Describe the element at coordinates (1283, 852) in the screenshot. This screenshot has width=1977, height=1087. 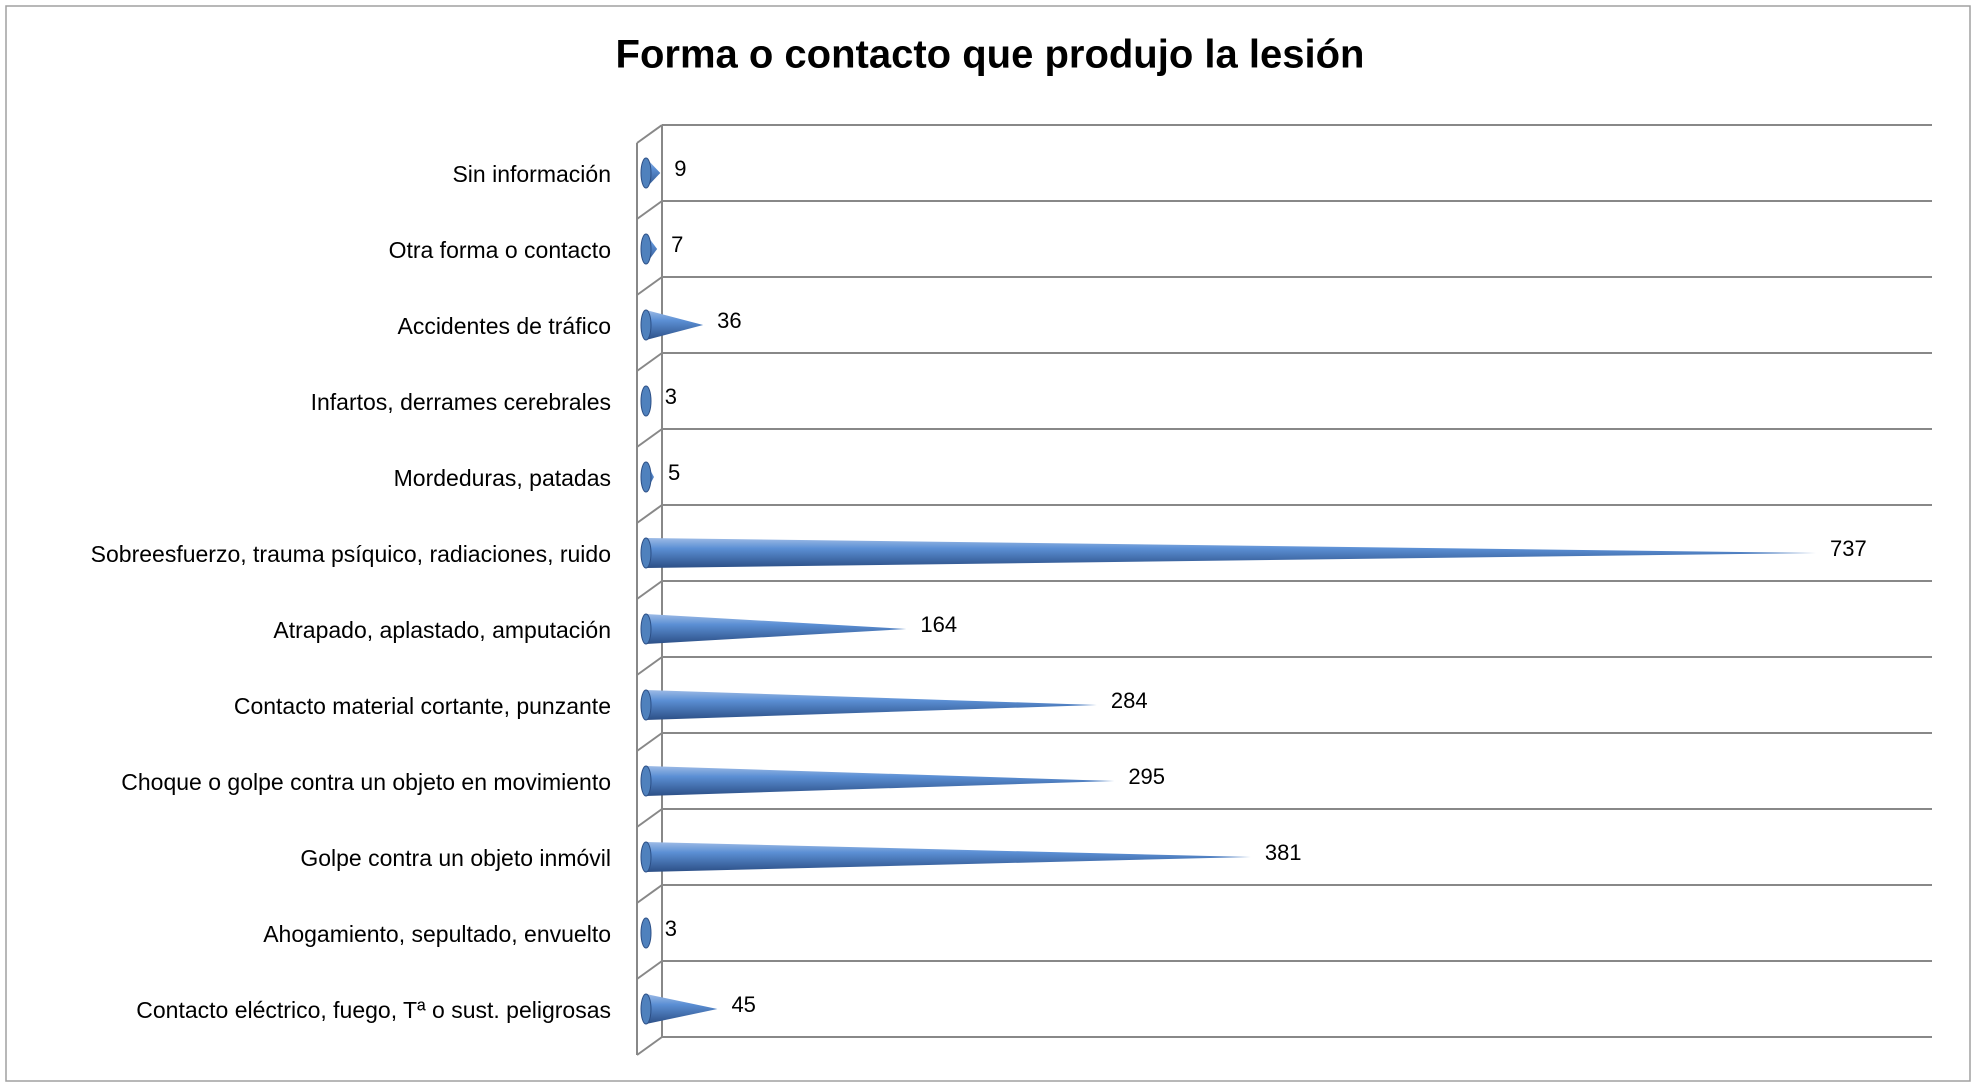
I see `data-label: 381` at that location.